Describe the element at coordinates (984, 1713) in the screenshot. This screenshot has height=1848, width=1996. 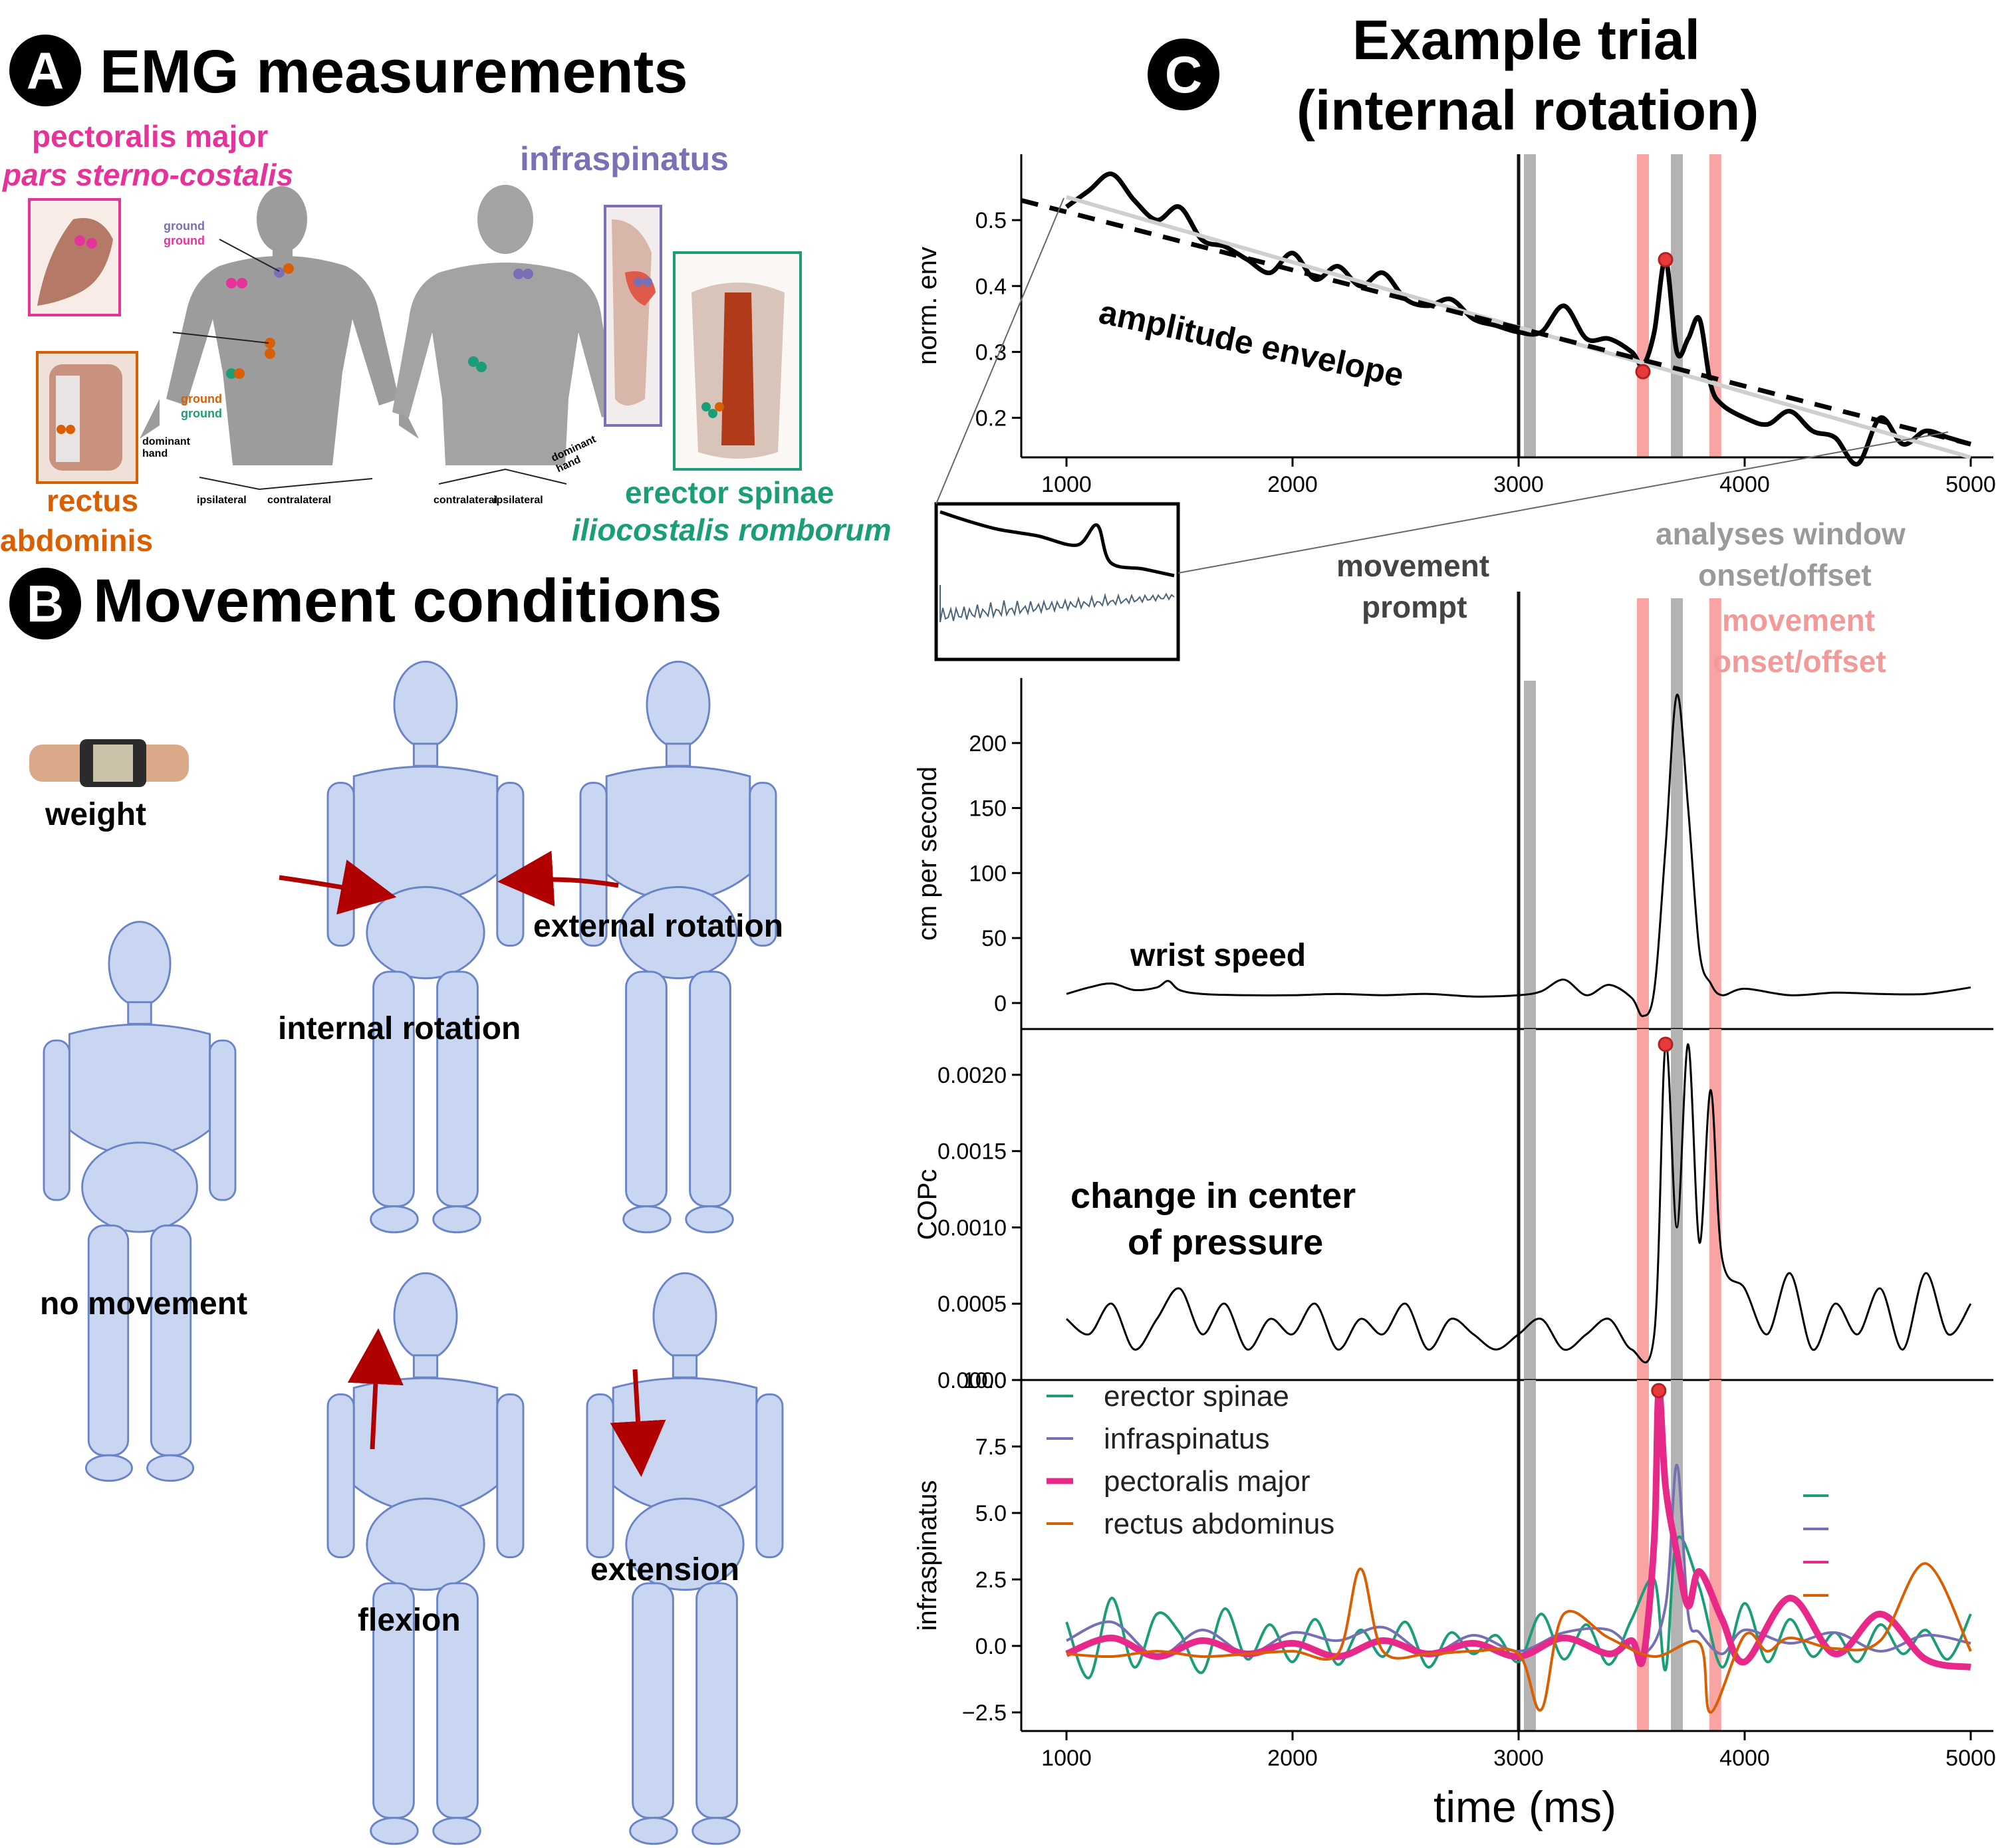
I see `y-tick-label: −2.5` at that location.